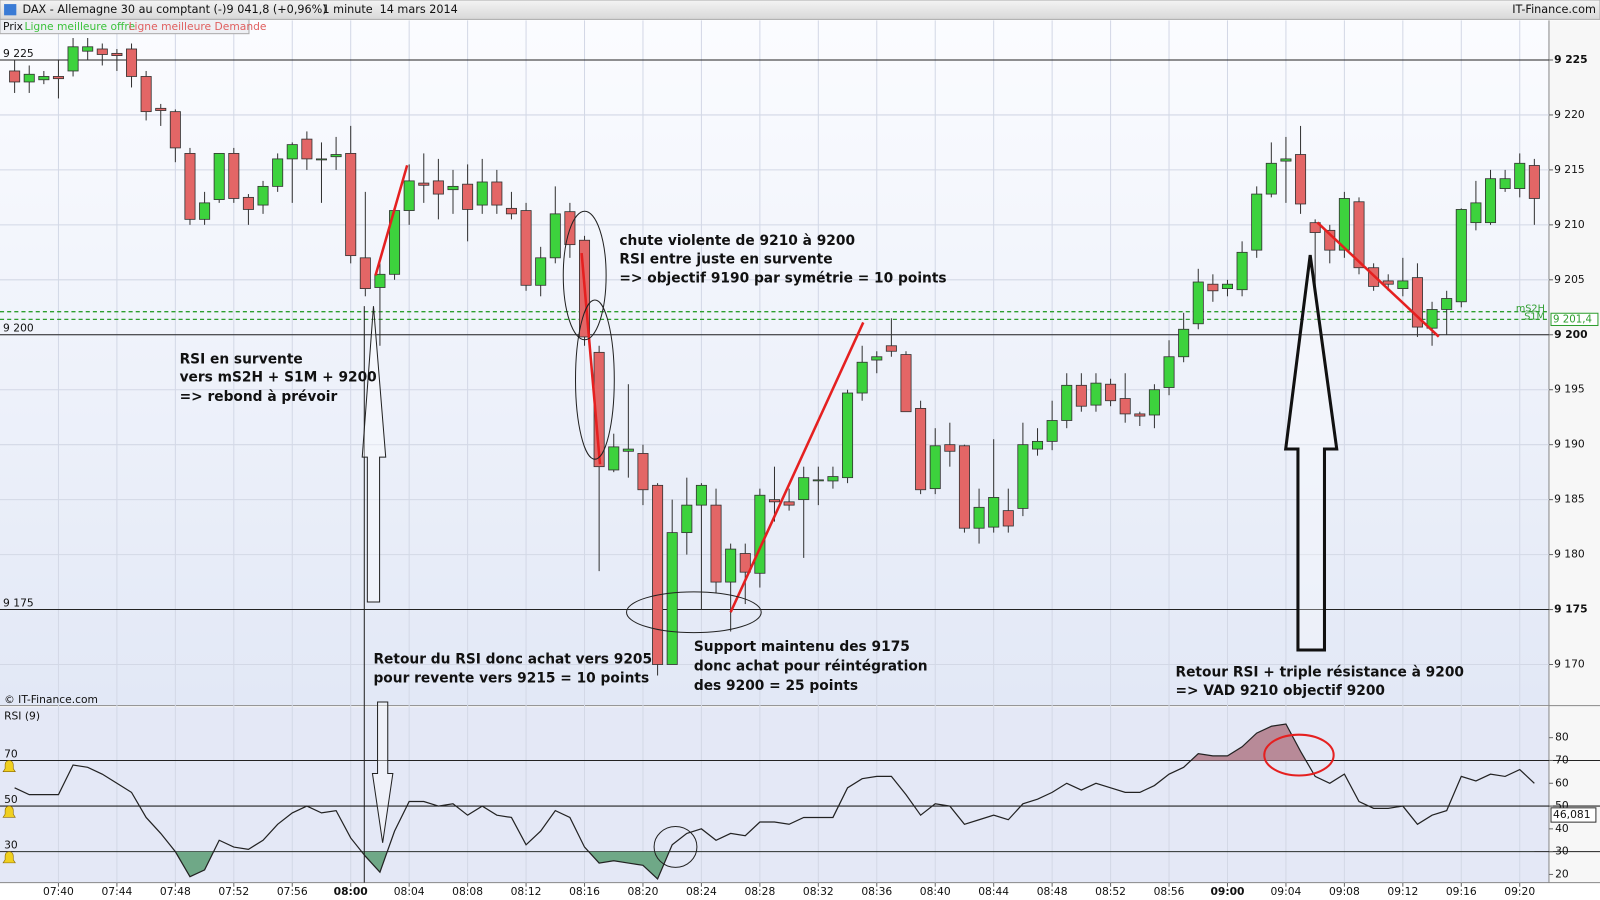  What do you see at coordinates (18, 53) in the screenshot?
I see `level-label: 9 225` at bounding box center [18, 53].